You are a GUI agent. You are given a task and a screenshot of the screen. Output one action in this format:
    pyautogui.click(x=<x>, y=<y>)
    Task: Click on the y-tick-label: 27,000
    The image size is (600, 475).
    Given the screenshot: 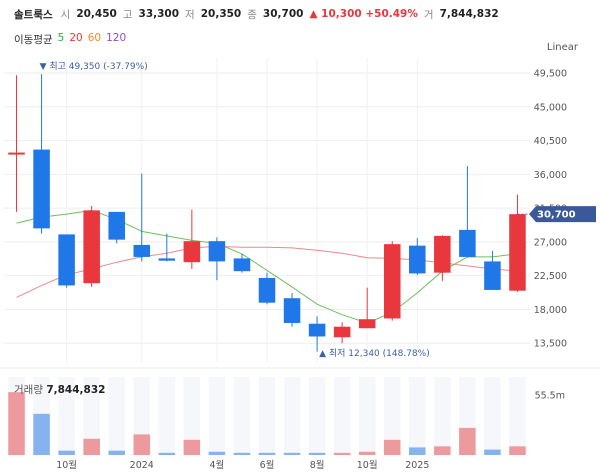 What is the action you would take?
    pyautogui.click(x=550, y=242)
    